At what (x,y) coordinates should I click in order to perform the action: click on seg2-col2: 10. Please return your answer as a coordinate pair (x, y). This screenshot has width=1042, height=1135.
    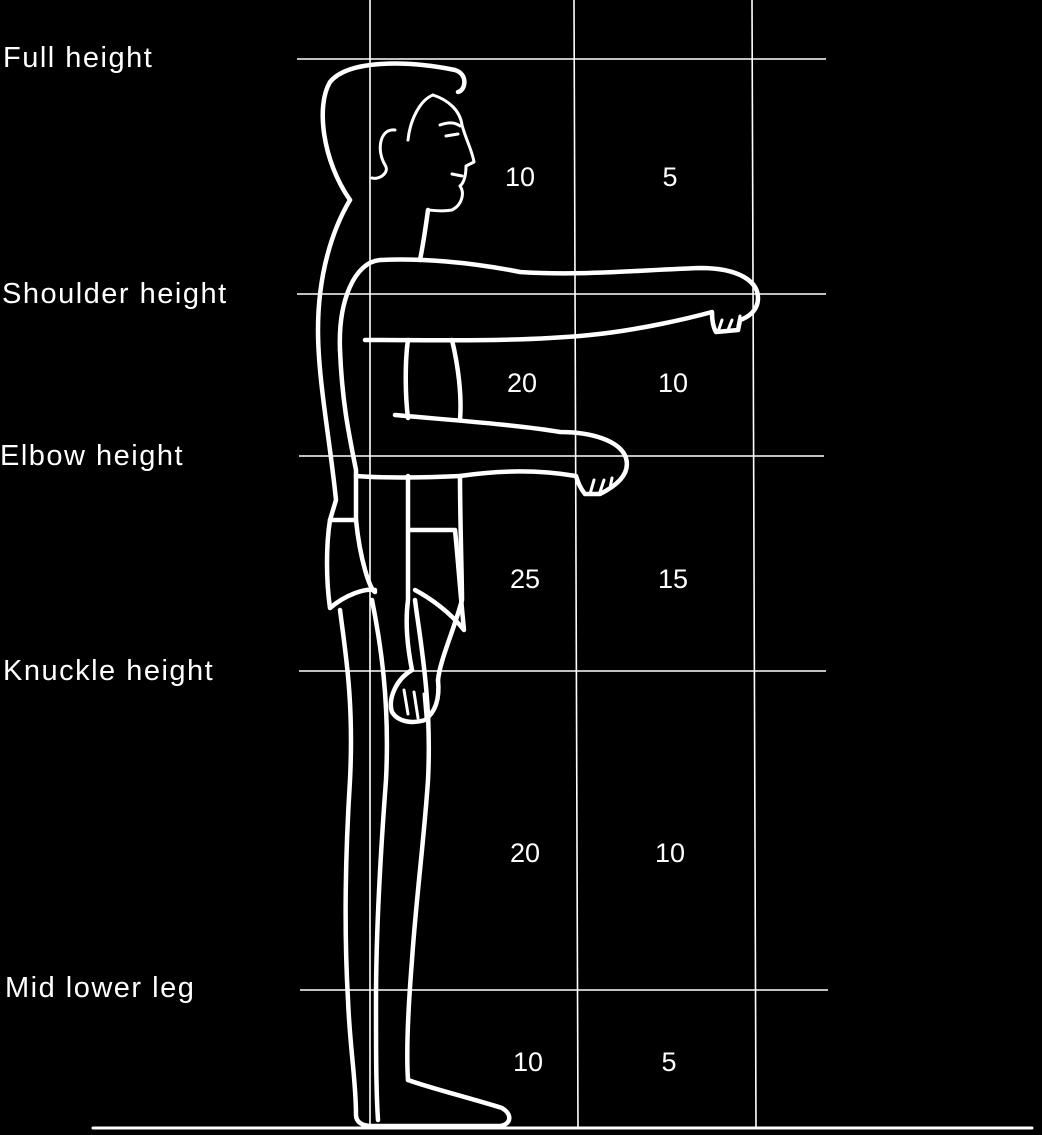
    Looking at the image, I should click on (673, 383).